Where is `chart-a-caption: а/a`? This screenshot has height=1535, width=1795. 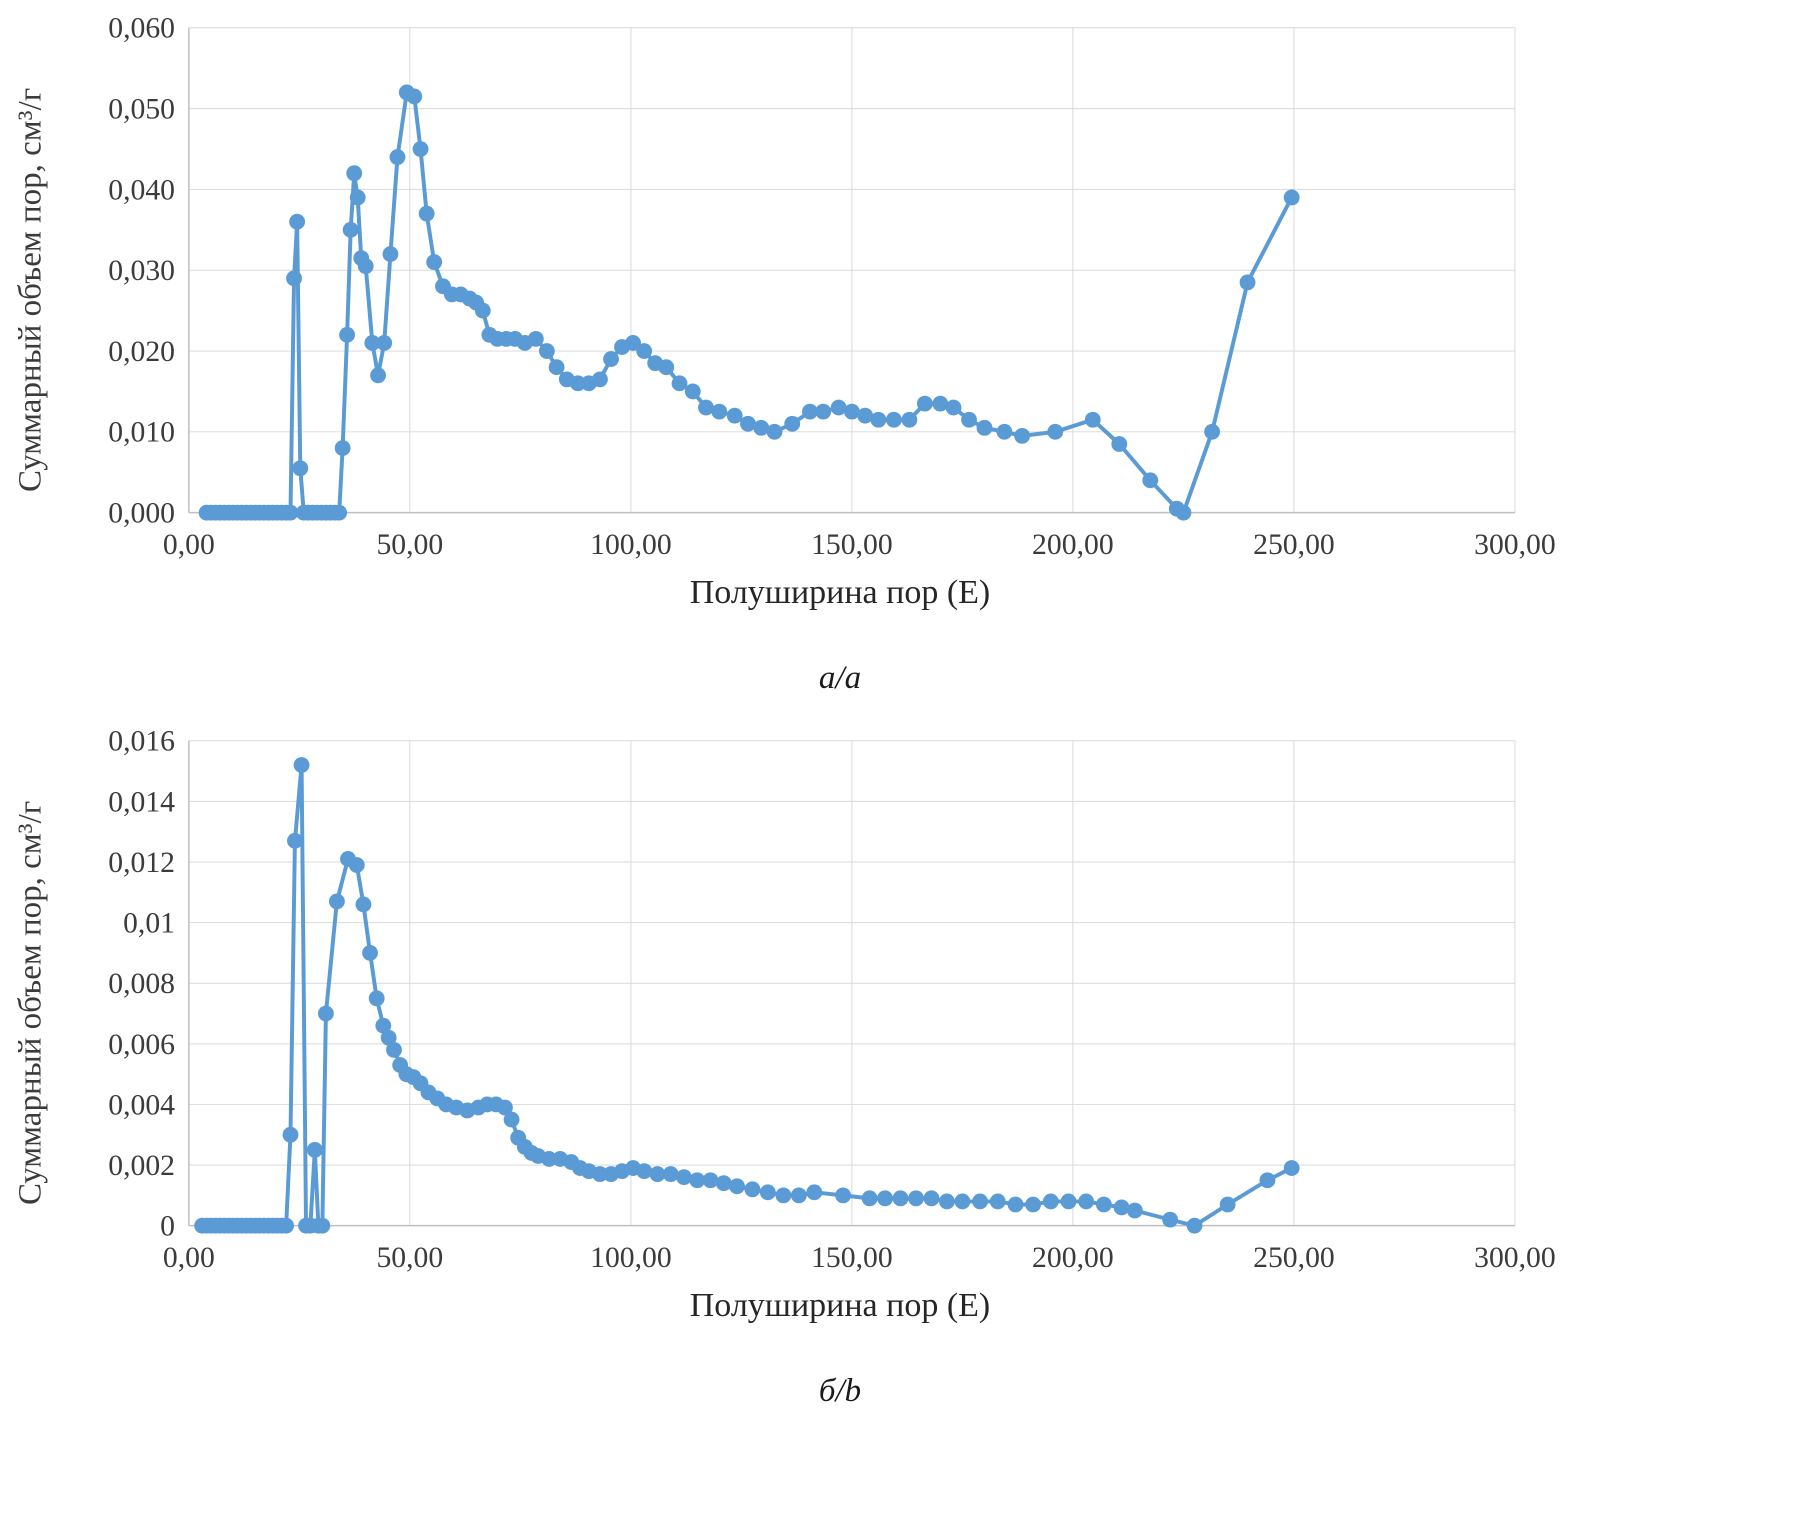 chart-a-caption: а/a is located at coordinates (840, 678).